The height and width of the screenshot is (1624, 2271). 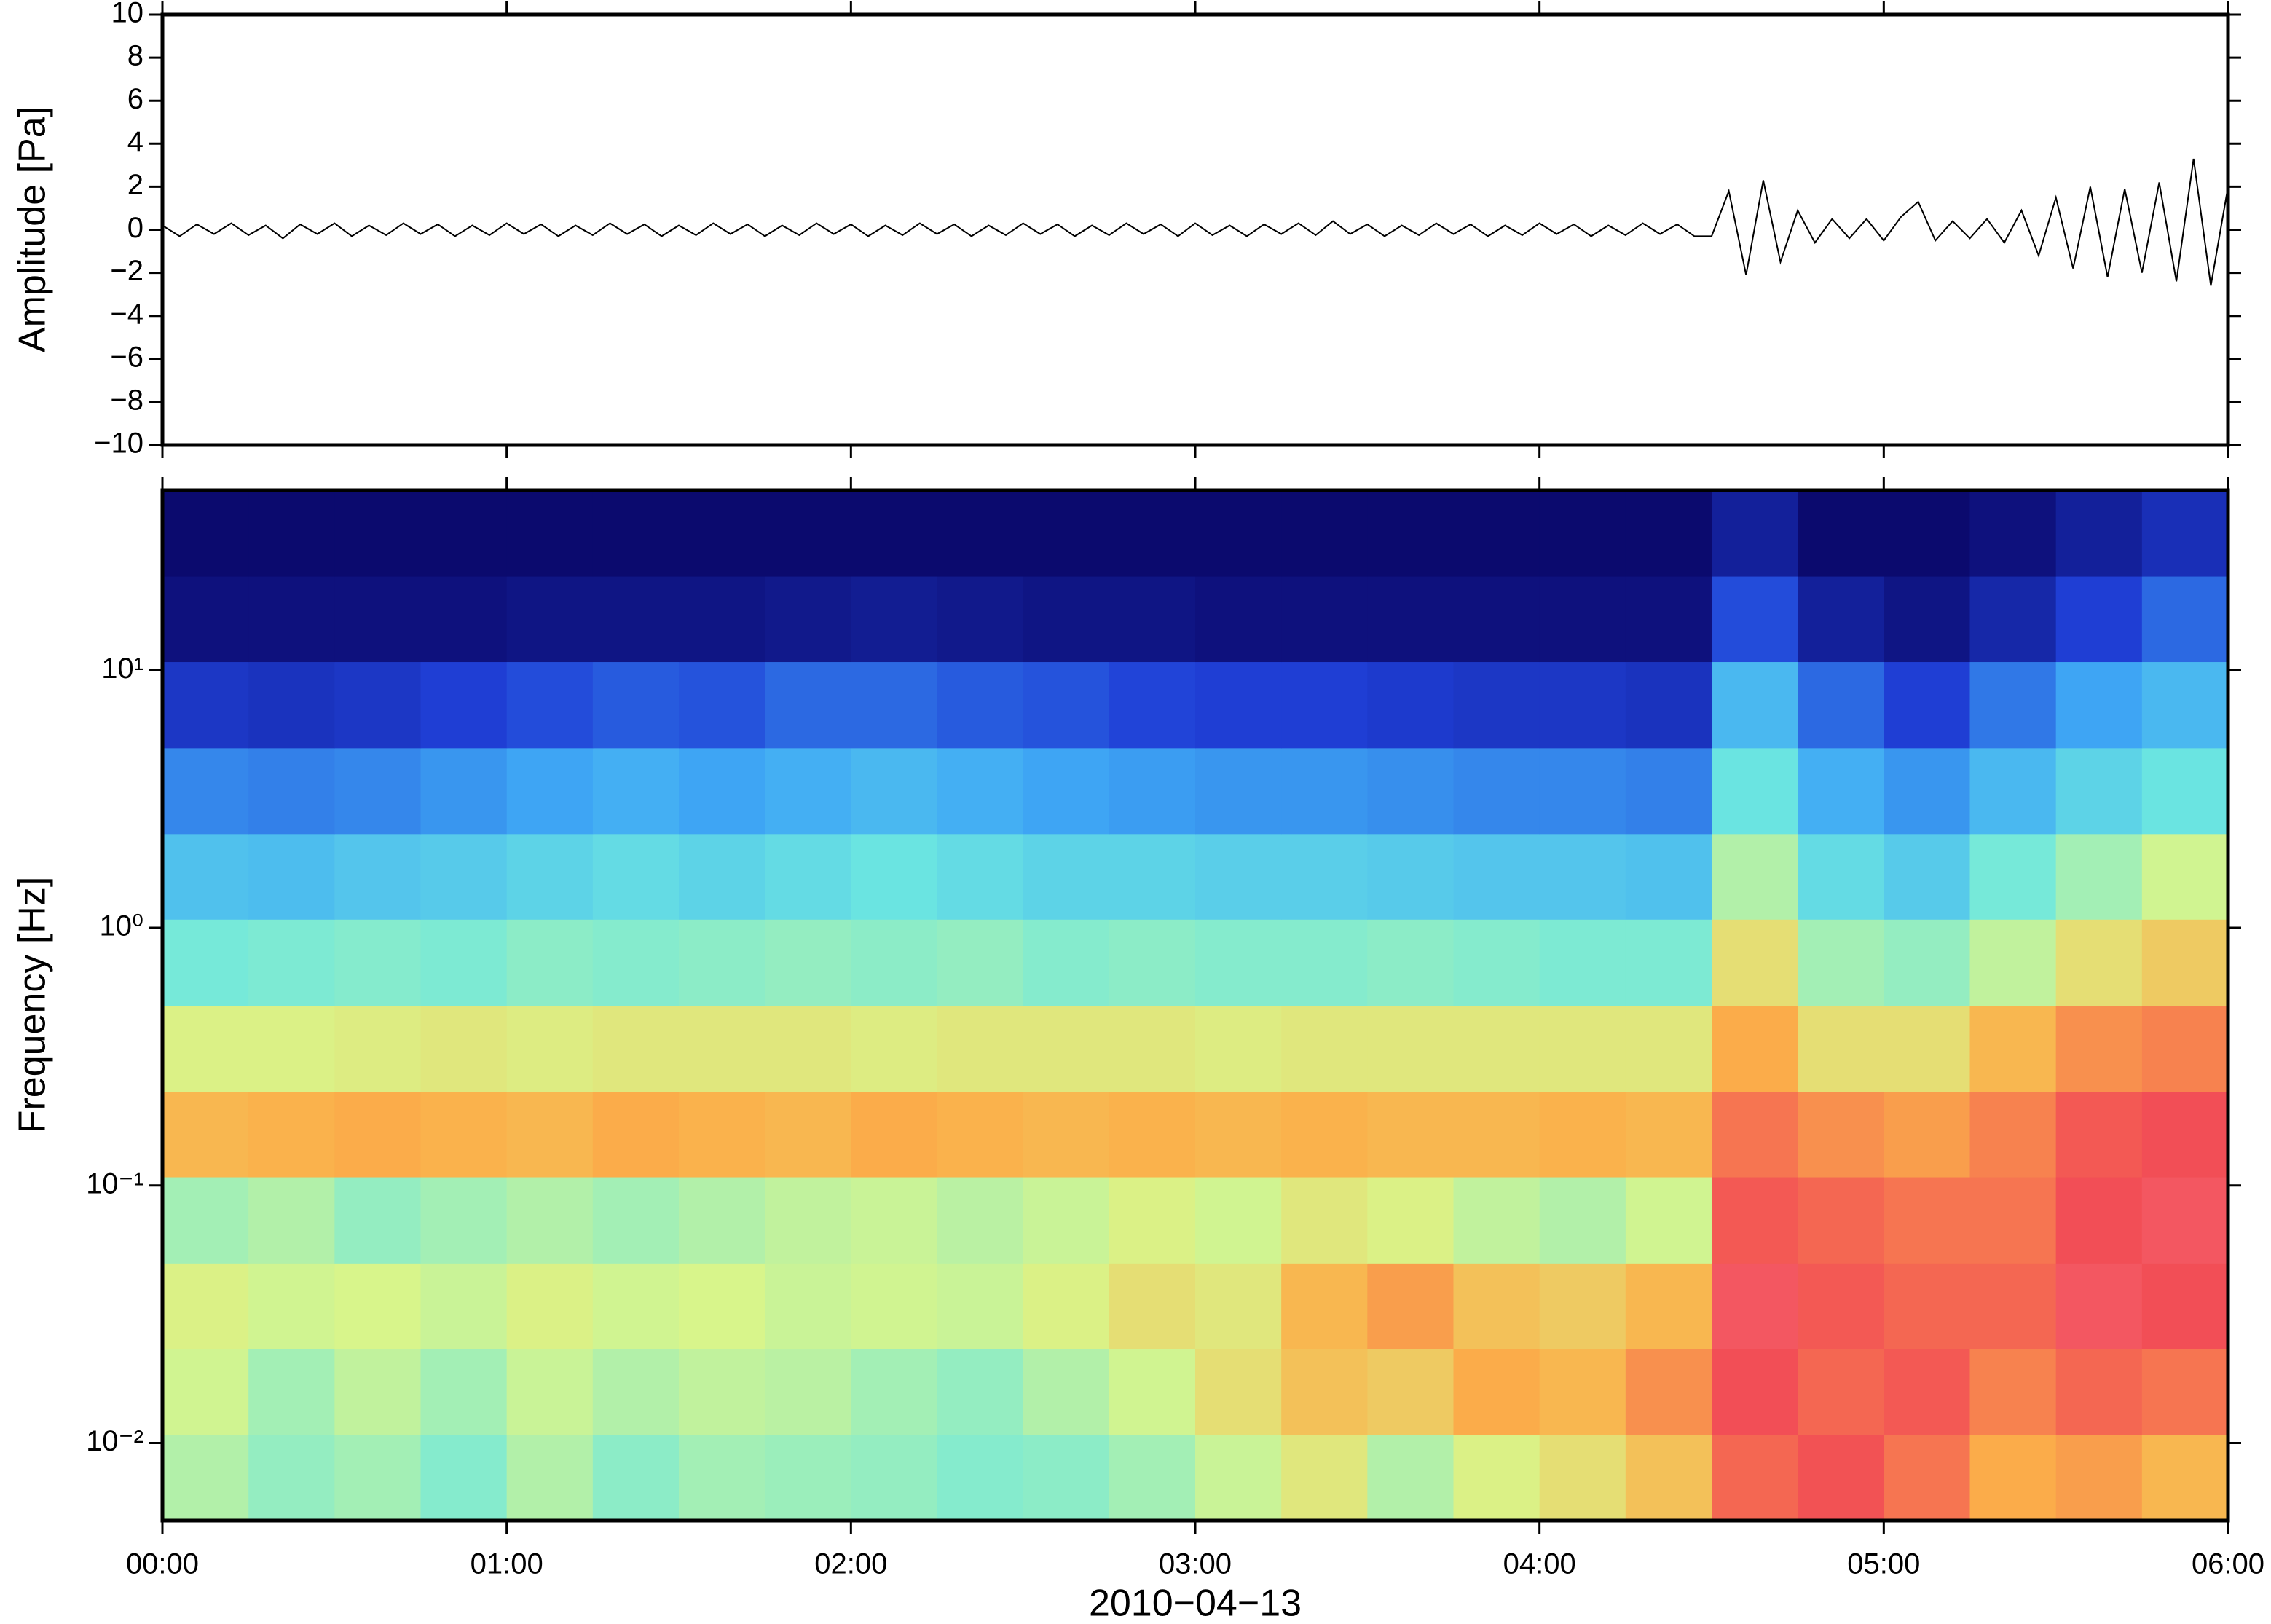 I want to click on y-tick-label: 0, so click(x=135, y=228).